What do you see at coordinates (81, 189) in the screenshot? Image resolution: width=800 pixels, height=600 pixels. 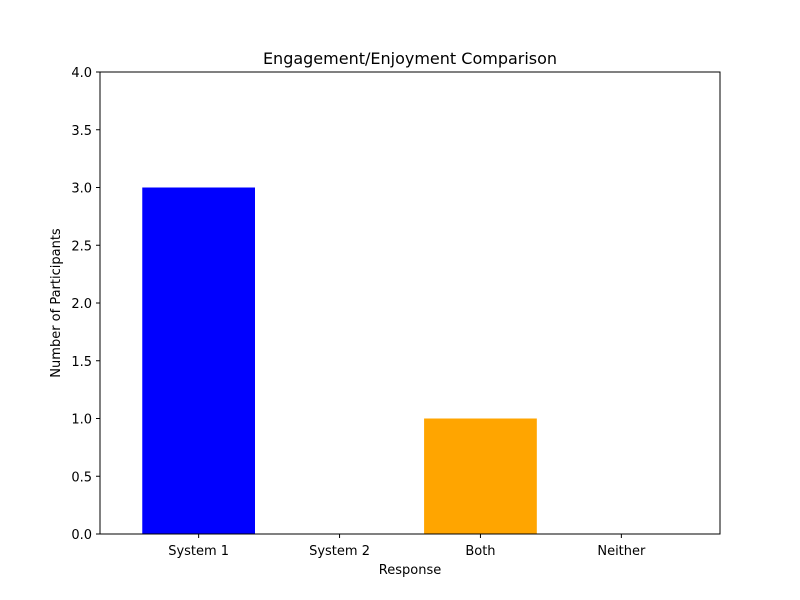 I see `y-tick-label: 3.0` at bounding box center [81, 189].